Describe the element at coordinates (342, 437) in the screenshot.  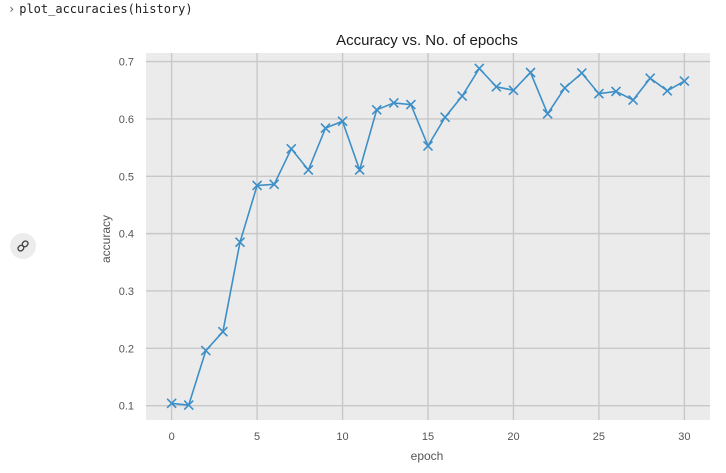
I see `x-tick-label: 10` at that location.